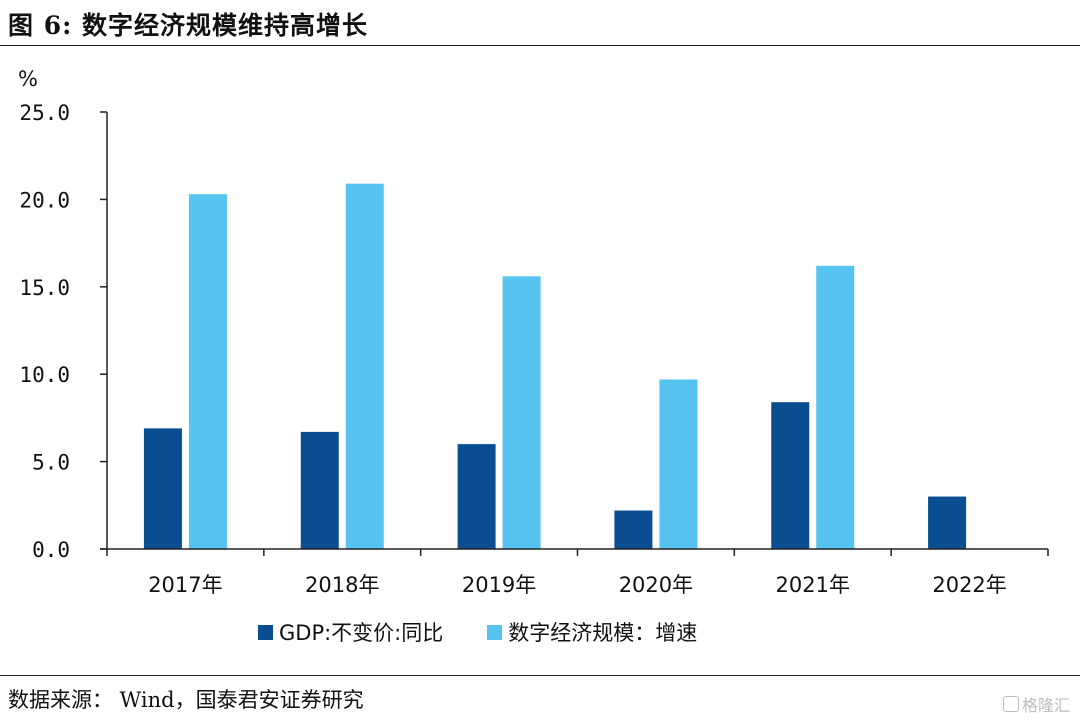 The image size is (1080, 722). I want to click on y-tick-label: 0.0, so click(51, 550).